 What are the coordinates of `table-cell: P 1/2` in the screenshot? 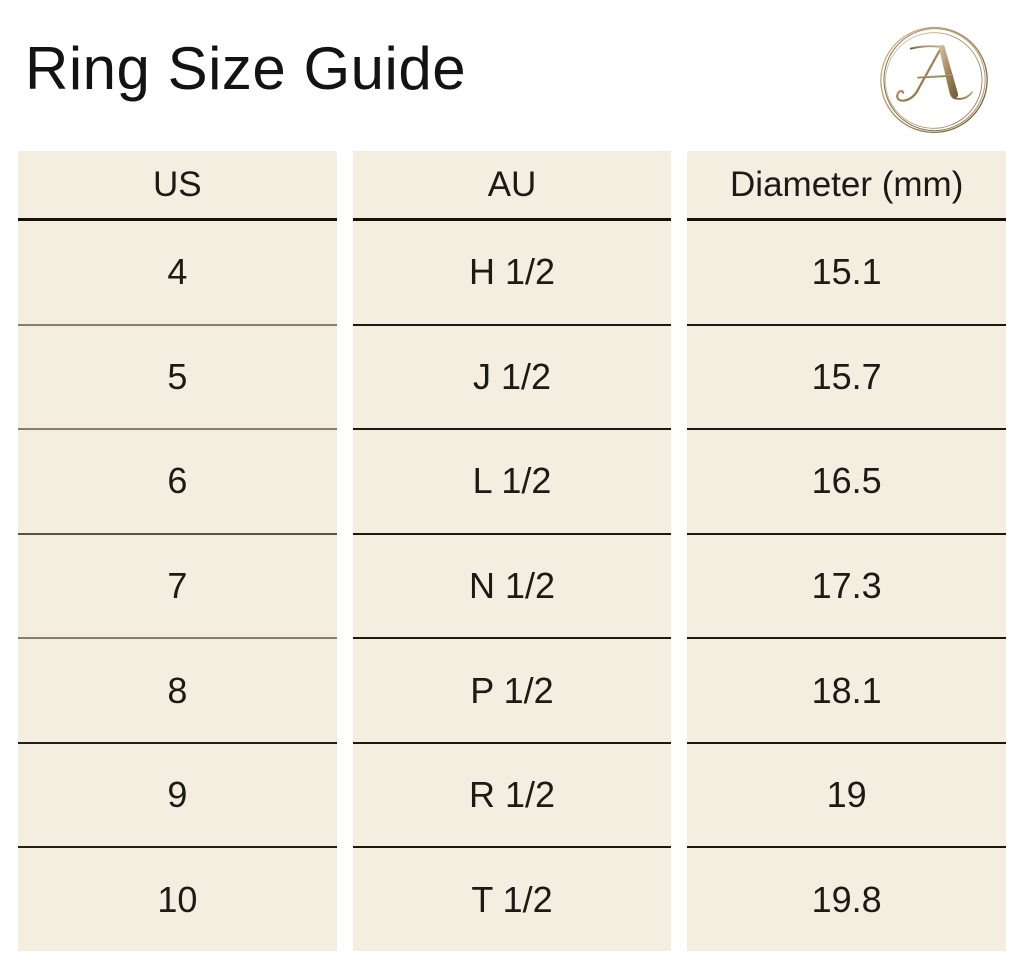 It's located at (512, 691).